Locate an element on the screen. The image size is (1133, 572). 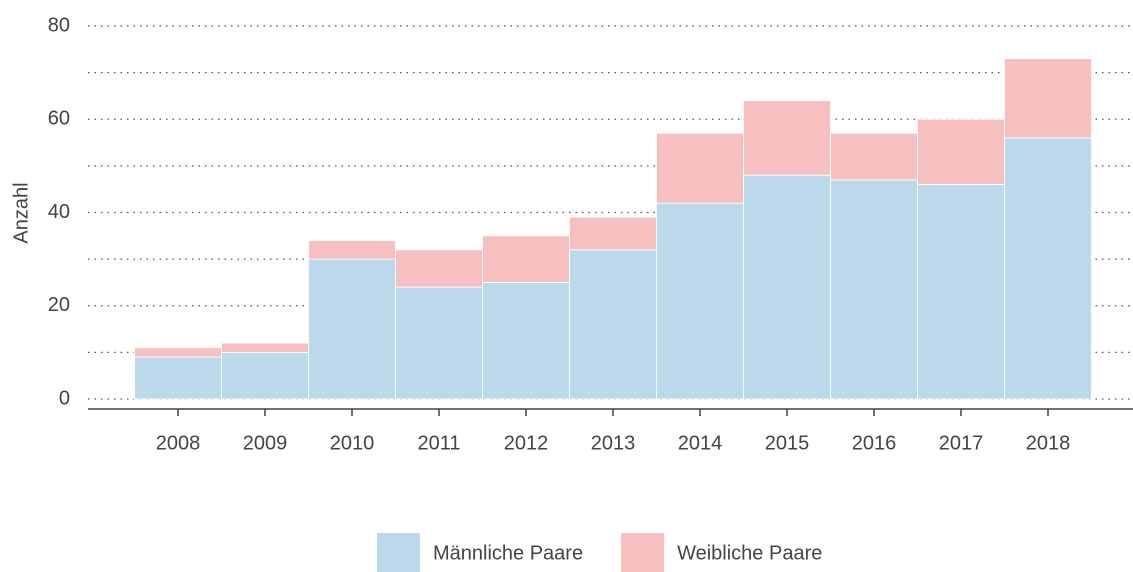
x-tick-label: 2008 is located at coordinates (178, 443).